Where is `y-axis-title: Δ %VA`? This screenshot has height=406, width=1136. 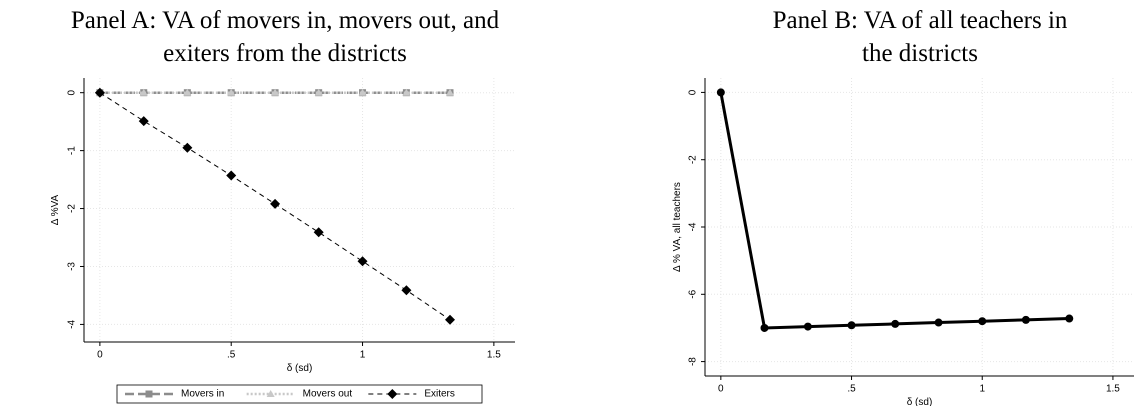
y-axis-title: Δ %VA is located at coordinates (55, 209).